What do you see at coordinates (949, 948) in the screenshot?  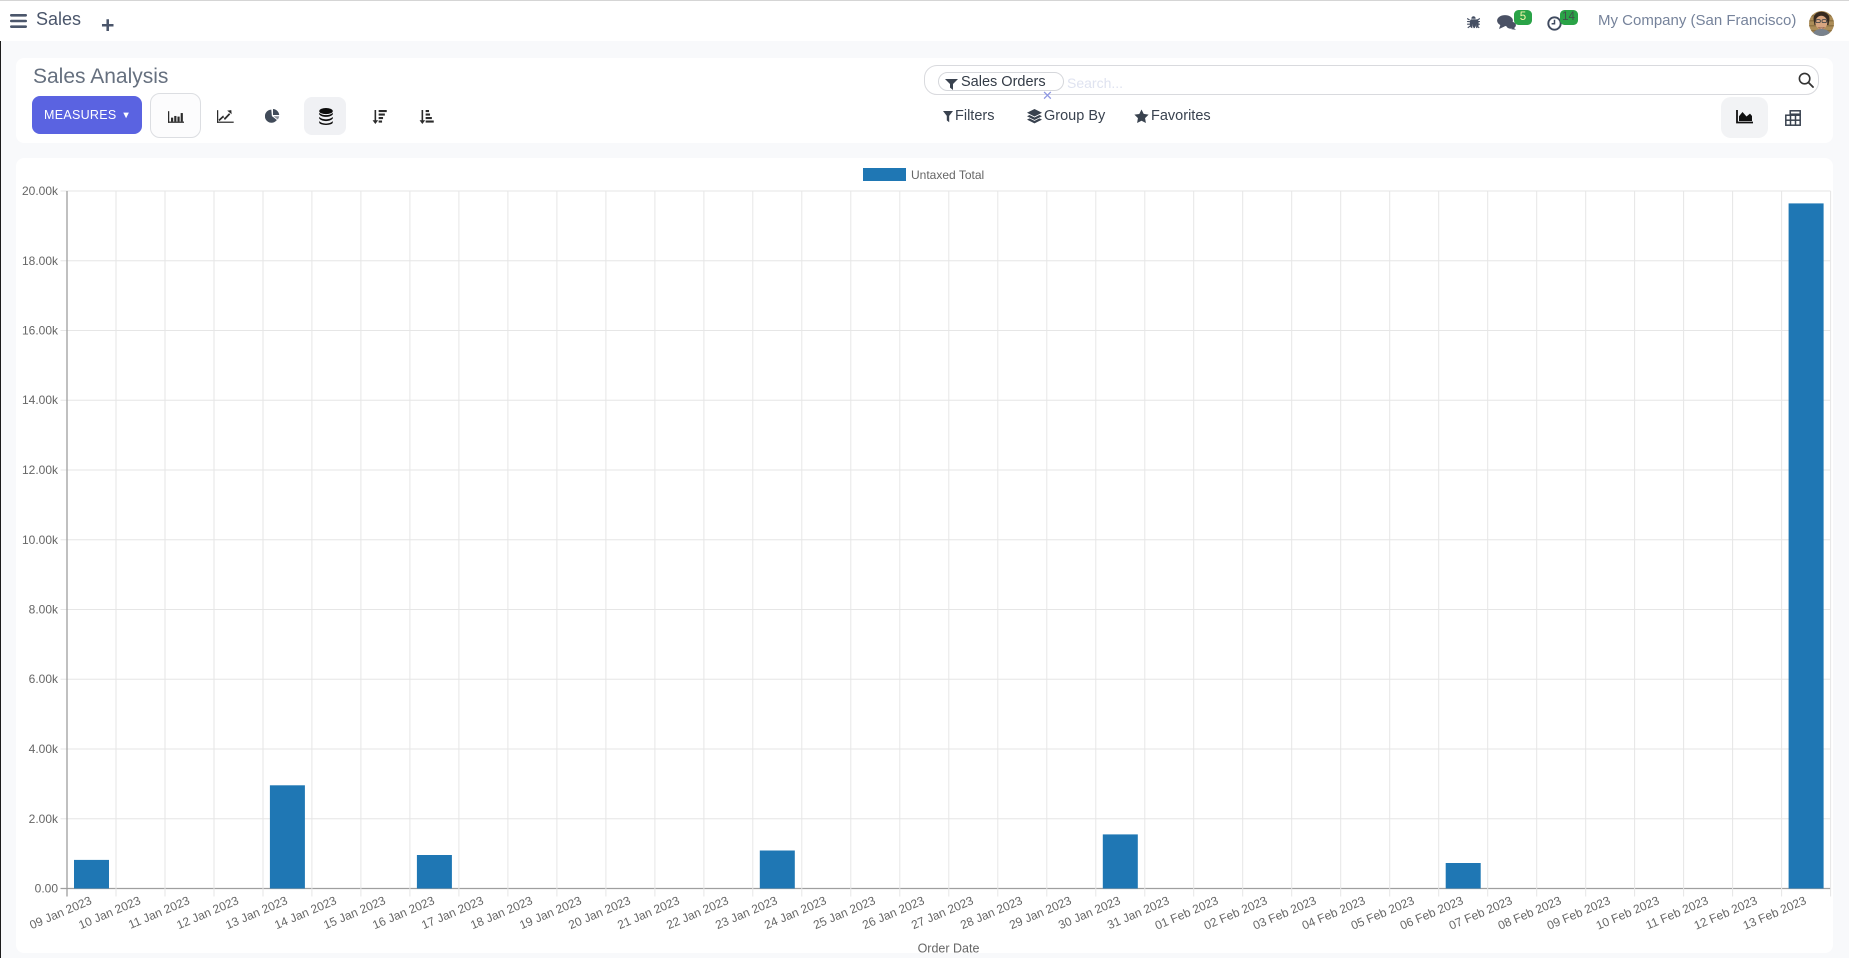 I see `svg-text: Order Date` at bounding box center [949, 948].